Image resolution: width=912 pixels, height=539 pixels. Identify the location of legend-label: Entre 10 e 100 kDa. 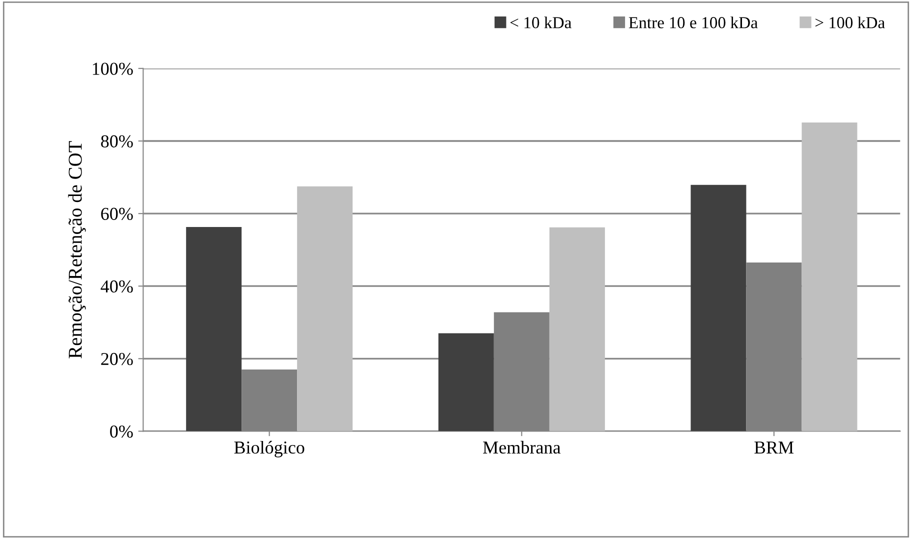
(693, 22).